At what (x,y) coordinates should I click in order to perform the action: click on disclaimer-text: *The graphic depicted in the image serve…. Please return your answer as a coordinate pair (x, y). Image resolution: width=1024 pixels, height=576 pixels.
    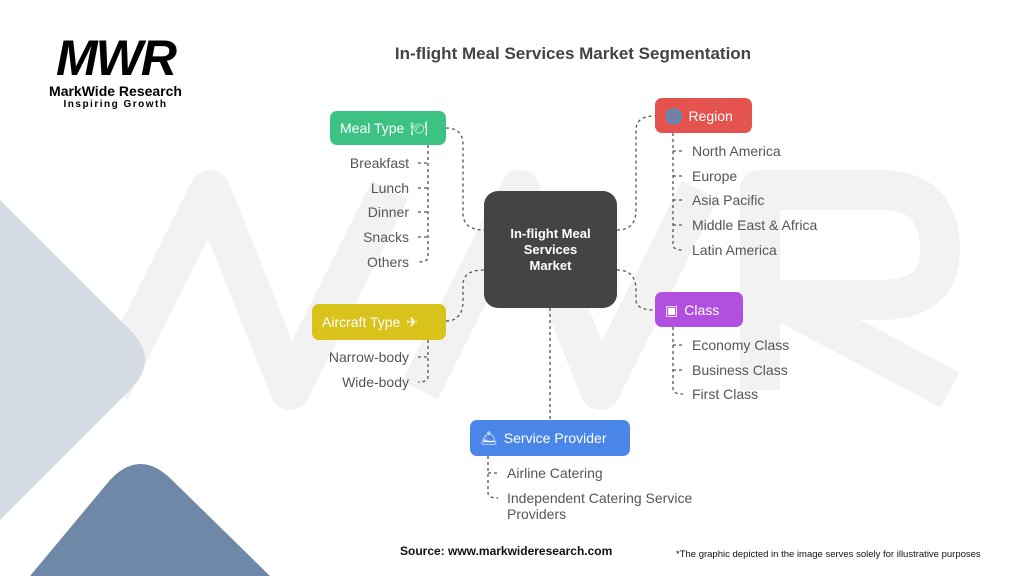
    Looking at the image, I should click on (828, 554).